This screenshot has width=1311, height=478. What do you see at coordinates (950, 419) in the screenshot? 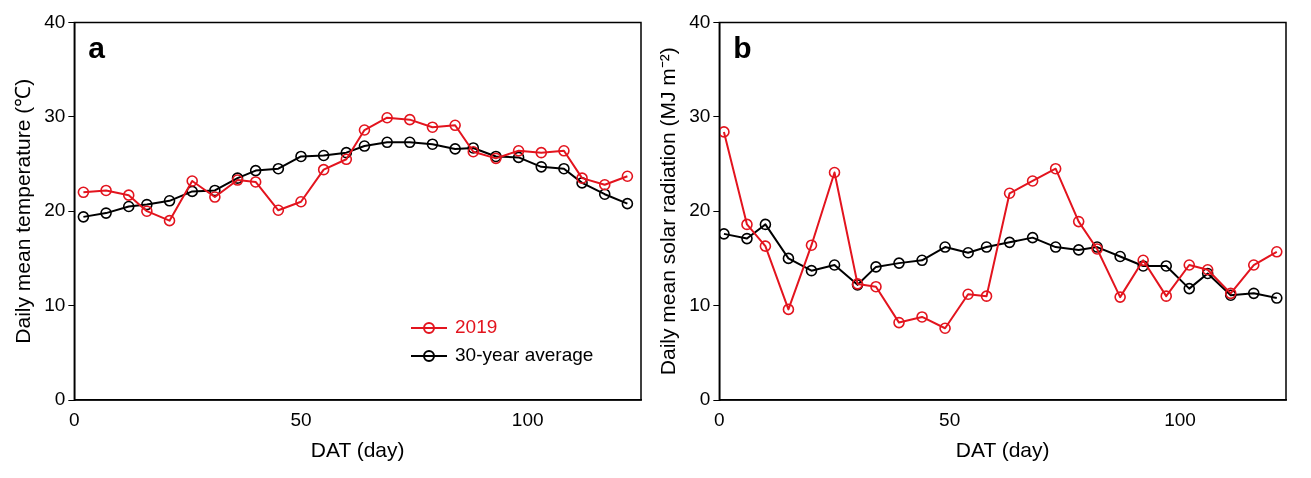
I see `x-tick-label: 50` at bounding box center [950, 419].